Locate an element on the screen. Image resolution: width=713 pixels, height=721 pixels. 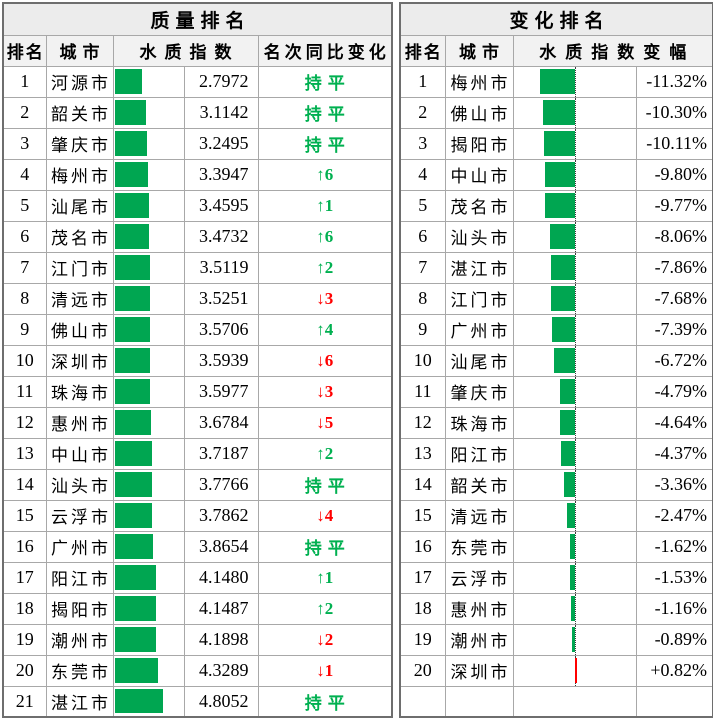
quality-table-row: 18 揭阳市 4.1487 ↑2 is located at coordinates (197, 608).